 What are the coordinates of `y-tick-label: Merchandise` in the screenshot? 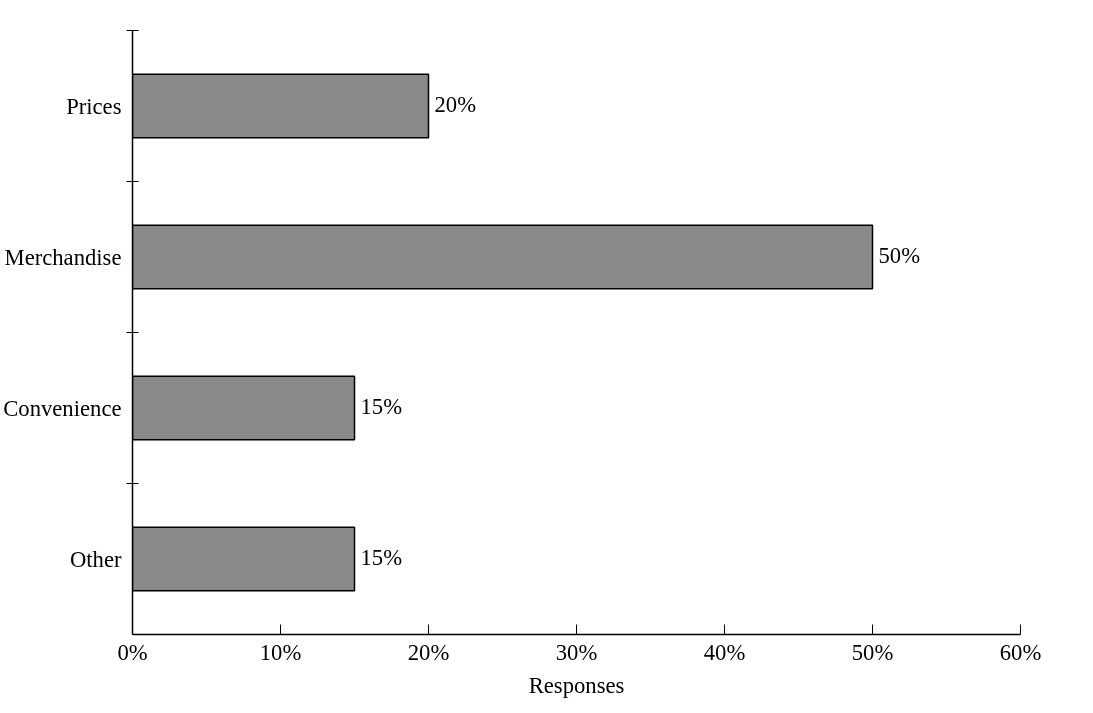 It's located at (63, 257).